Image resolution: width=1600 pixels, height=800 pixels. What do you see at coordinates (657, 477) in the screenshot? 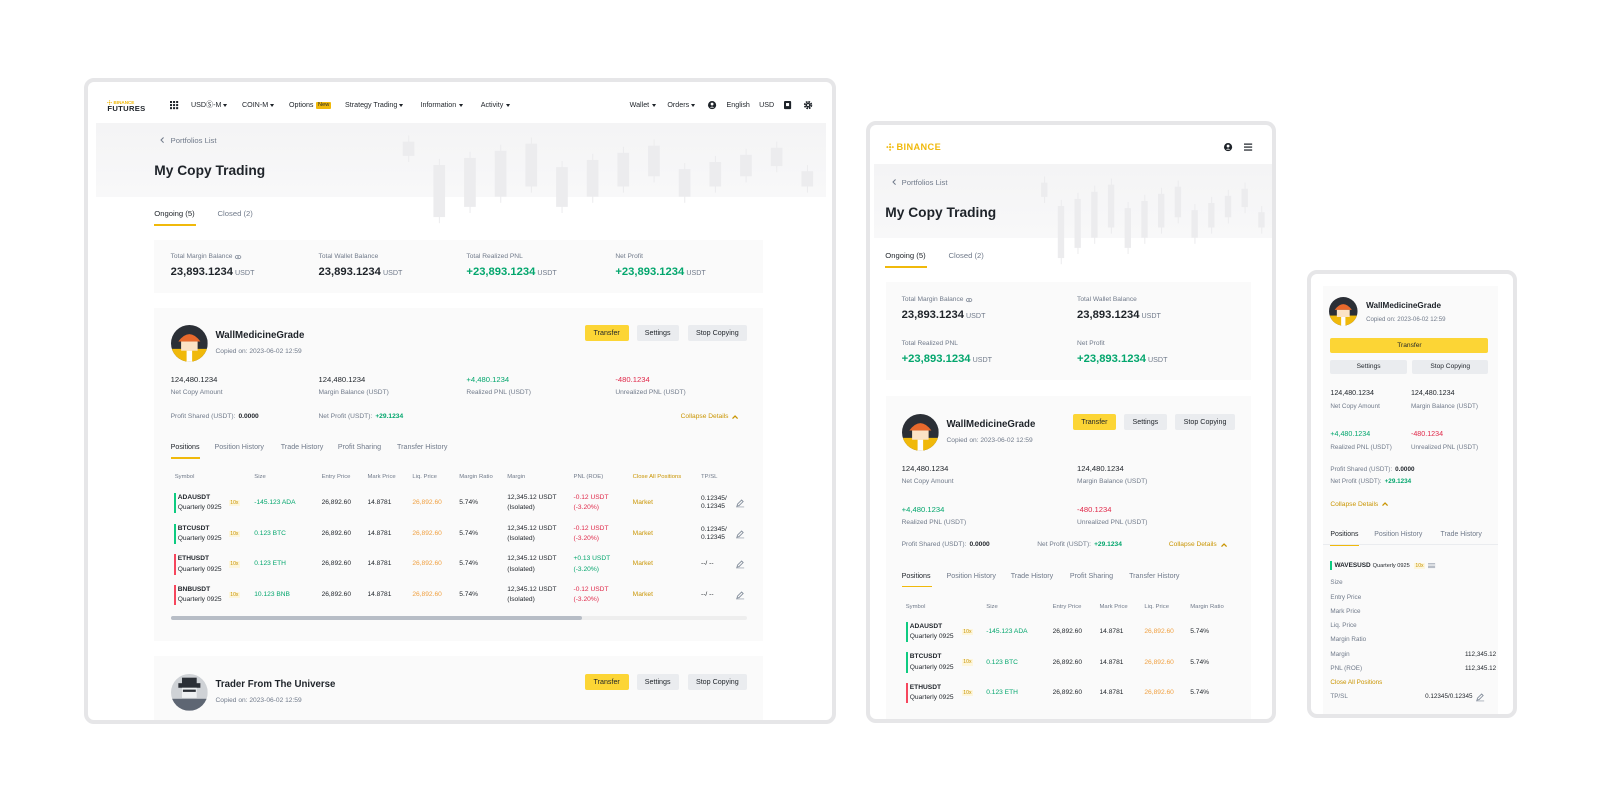
I see `column-header: Close All Positions` at bounding box center [657, 477].